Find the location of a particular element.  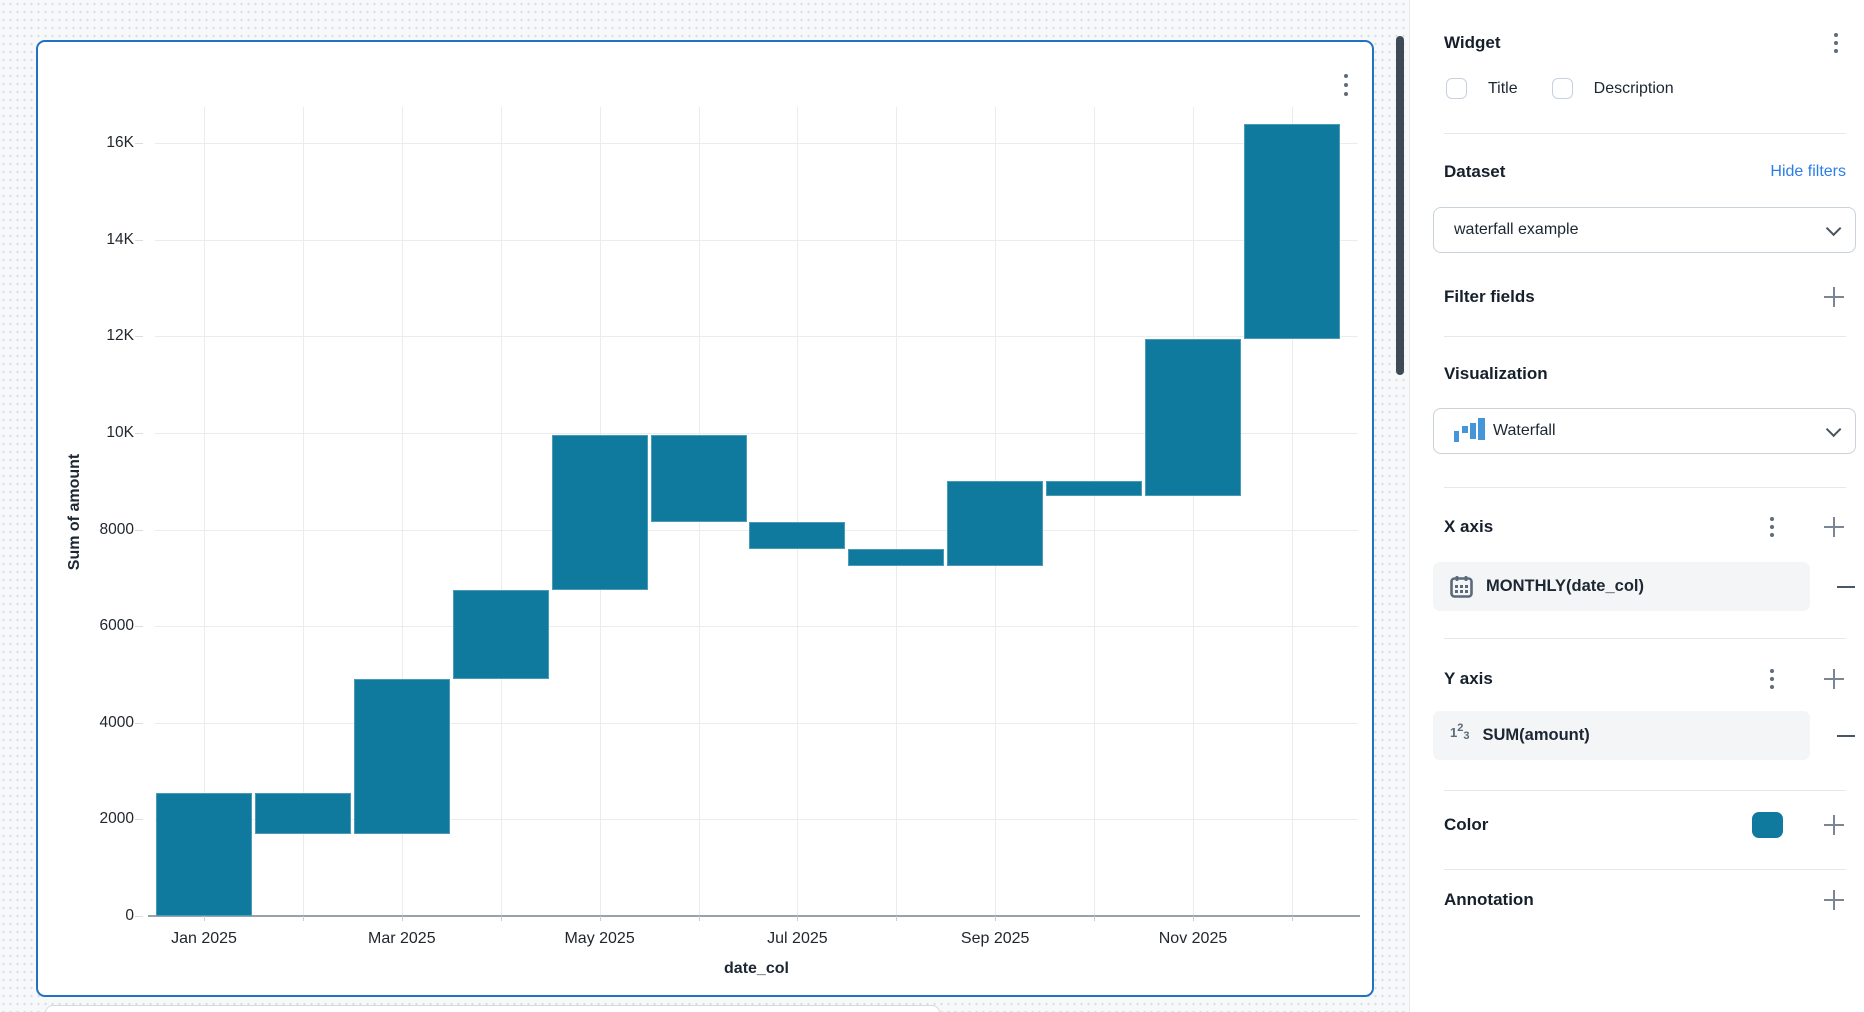

panel-title: Widget is located at coordinates (1472, 42).